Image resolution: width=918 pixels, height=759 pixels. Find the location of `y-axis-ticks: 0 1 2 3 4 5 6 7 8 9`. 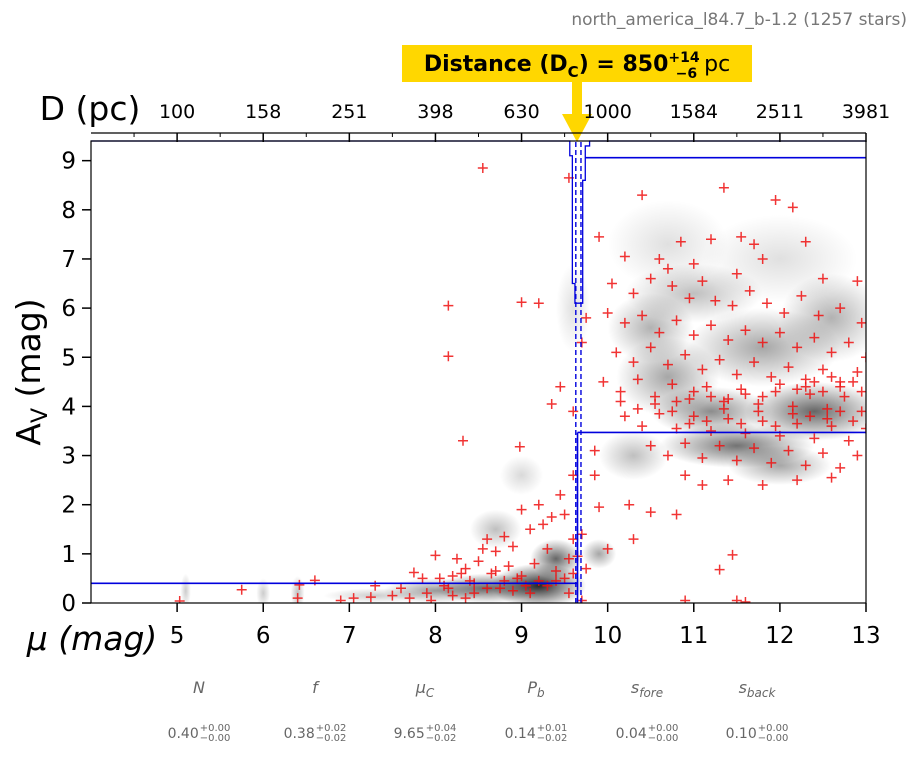

y-axis-ticks: 0 1 2 3 4 5 6 7 8 9 is located at coordinates (76, 383).